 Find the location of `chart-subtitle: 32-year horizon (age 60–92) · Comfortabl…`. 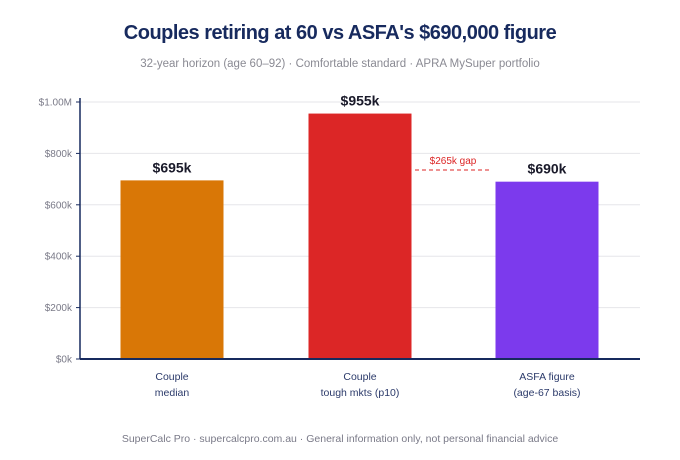

chart-subtitle: 32-year horizon (age 60–92) · Comfortabl… is located at coordinates (340, 64).